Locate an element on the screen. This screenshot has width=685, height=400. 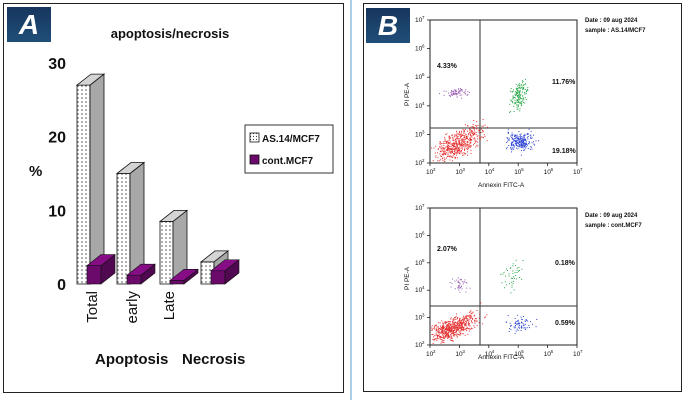
legend: AS.14/MCF7 cont.MCF7 is located at coordinates (289, 149).